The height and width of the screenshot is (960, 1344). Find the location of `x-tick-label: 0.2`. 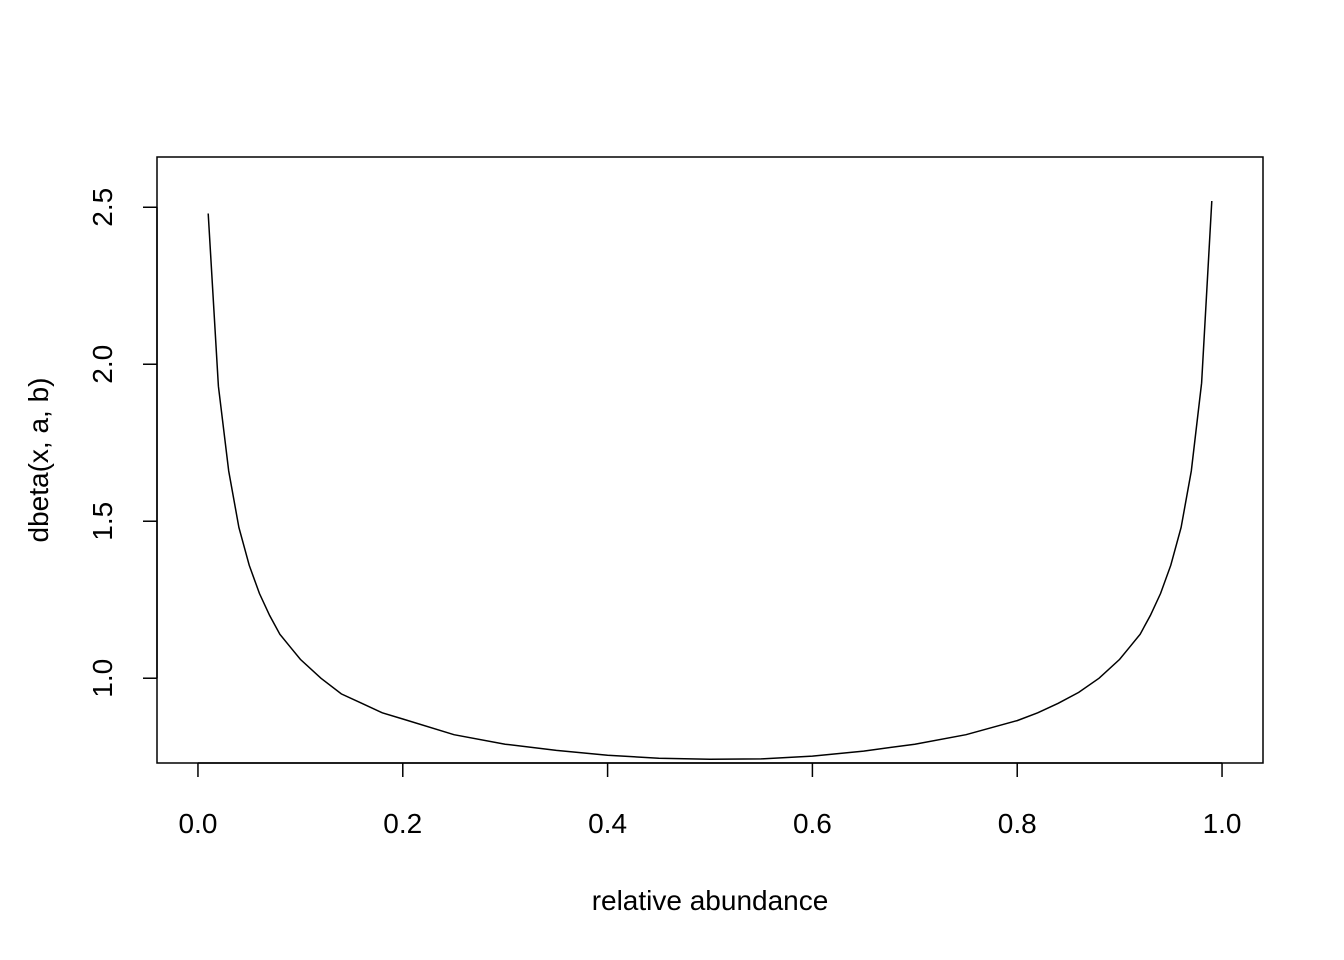

x-tick-label: 0.2 is located at coordinates (402, 823).